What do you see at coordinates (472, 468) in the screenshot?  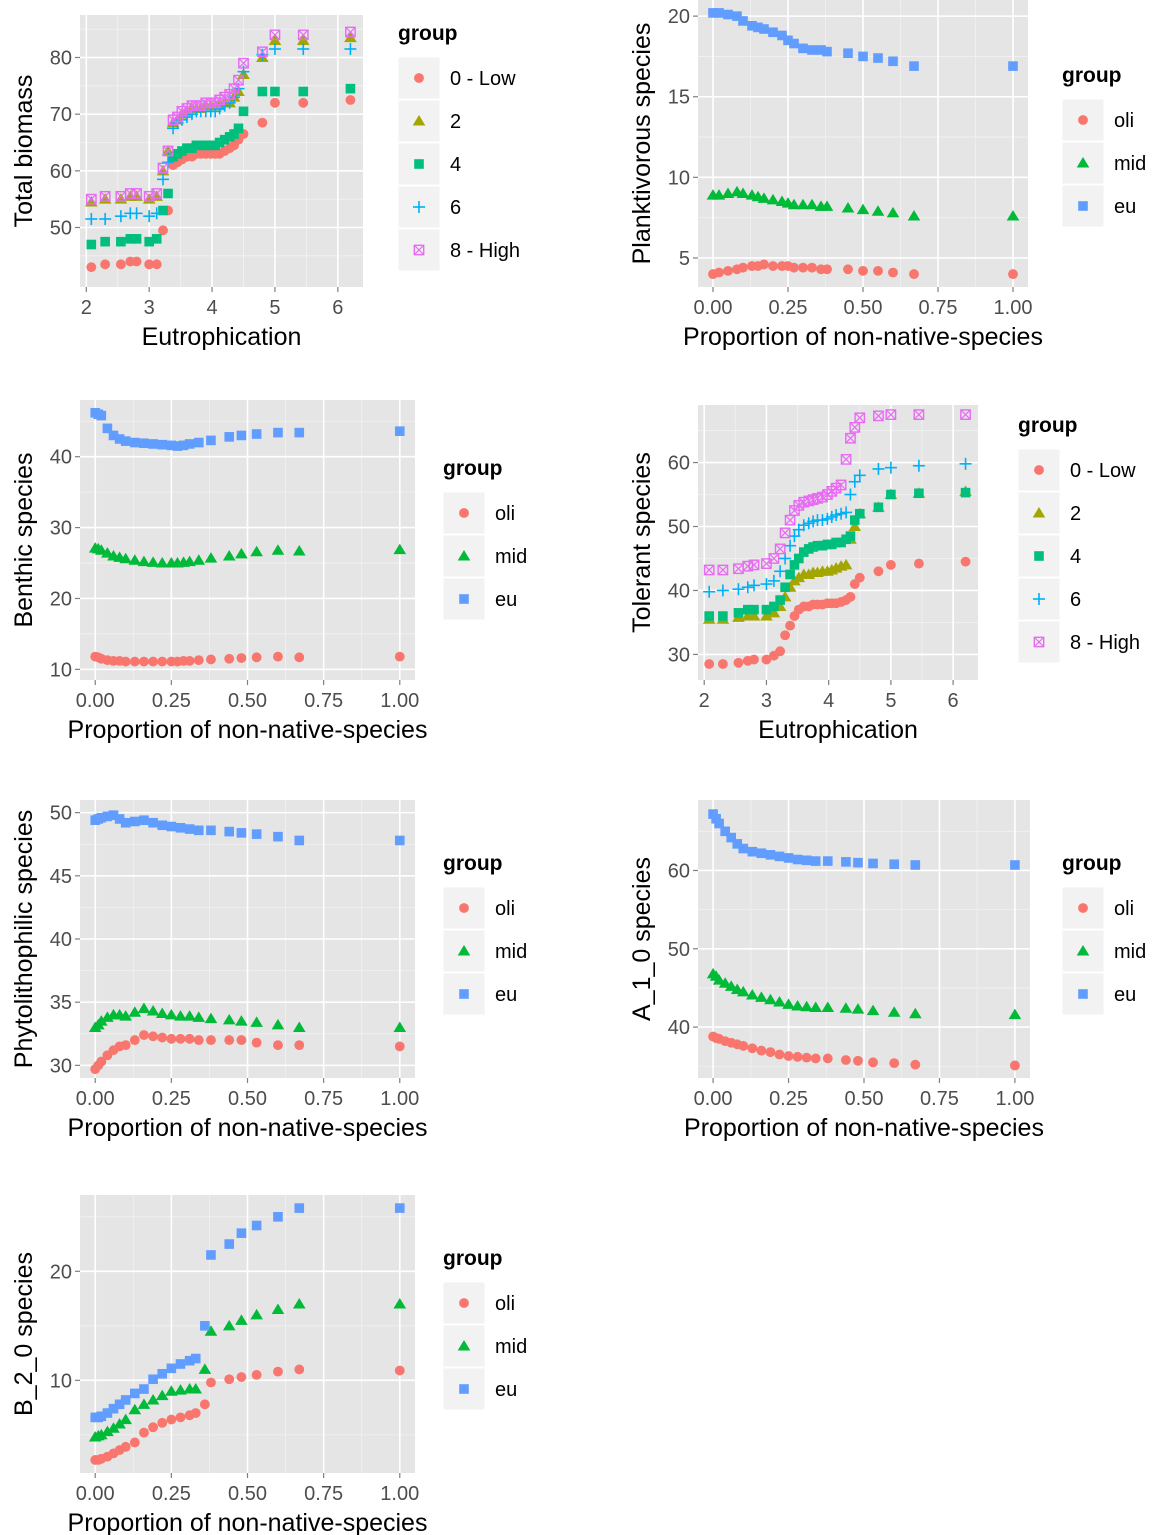 I see `legend-title: group` at bounding box center [472, 468].